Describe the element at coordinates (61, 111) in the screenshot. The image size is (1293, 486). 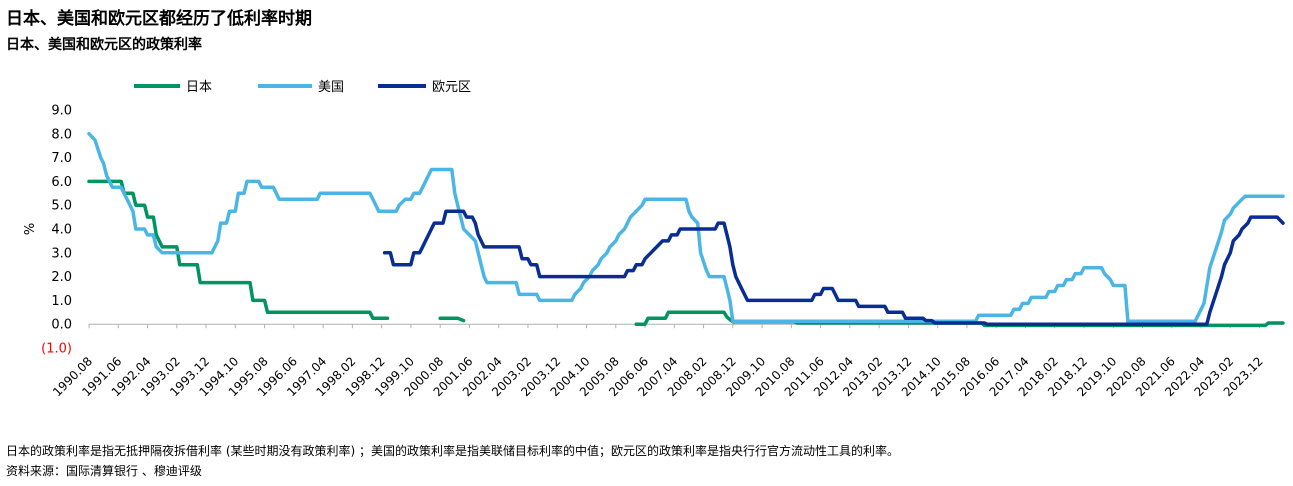
I see `y-tick-label: 9.0` at that location.